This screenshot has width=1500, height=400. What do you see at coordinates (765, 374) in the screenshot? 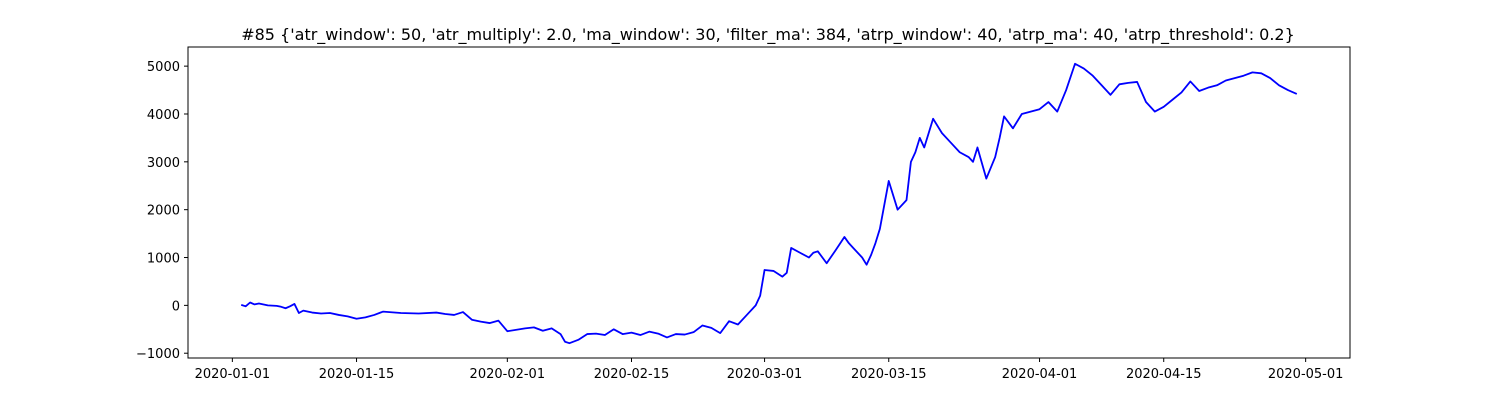
I see `x-tick-label: 2020-03-01` at bounding box center [765, 374].